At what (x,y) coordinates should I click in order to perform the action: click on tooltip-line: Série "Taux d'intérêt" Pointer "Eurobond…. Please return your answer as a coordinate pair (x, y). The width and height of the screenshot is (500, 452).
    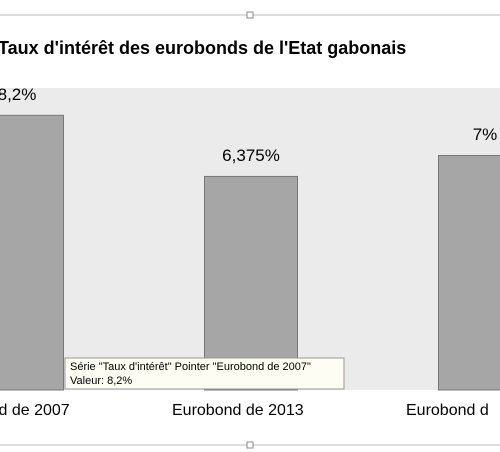
    Looking at the image, I should click on (190, 367).